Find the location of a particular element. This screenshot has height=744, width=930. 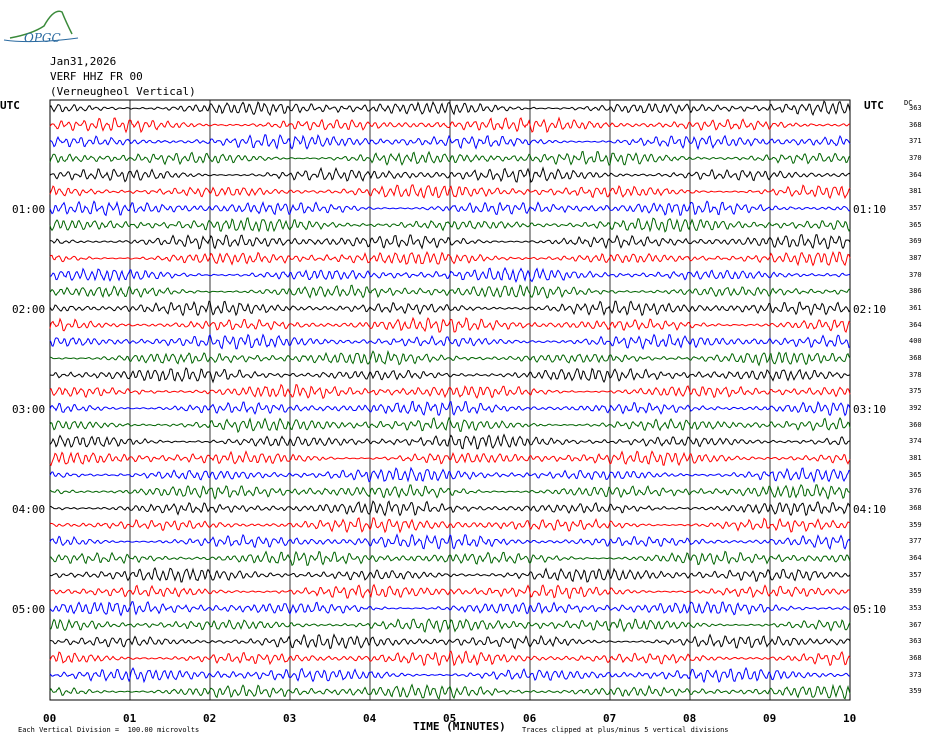

dc-value: 360 is located at coordinates (915, 424).